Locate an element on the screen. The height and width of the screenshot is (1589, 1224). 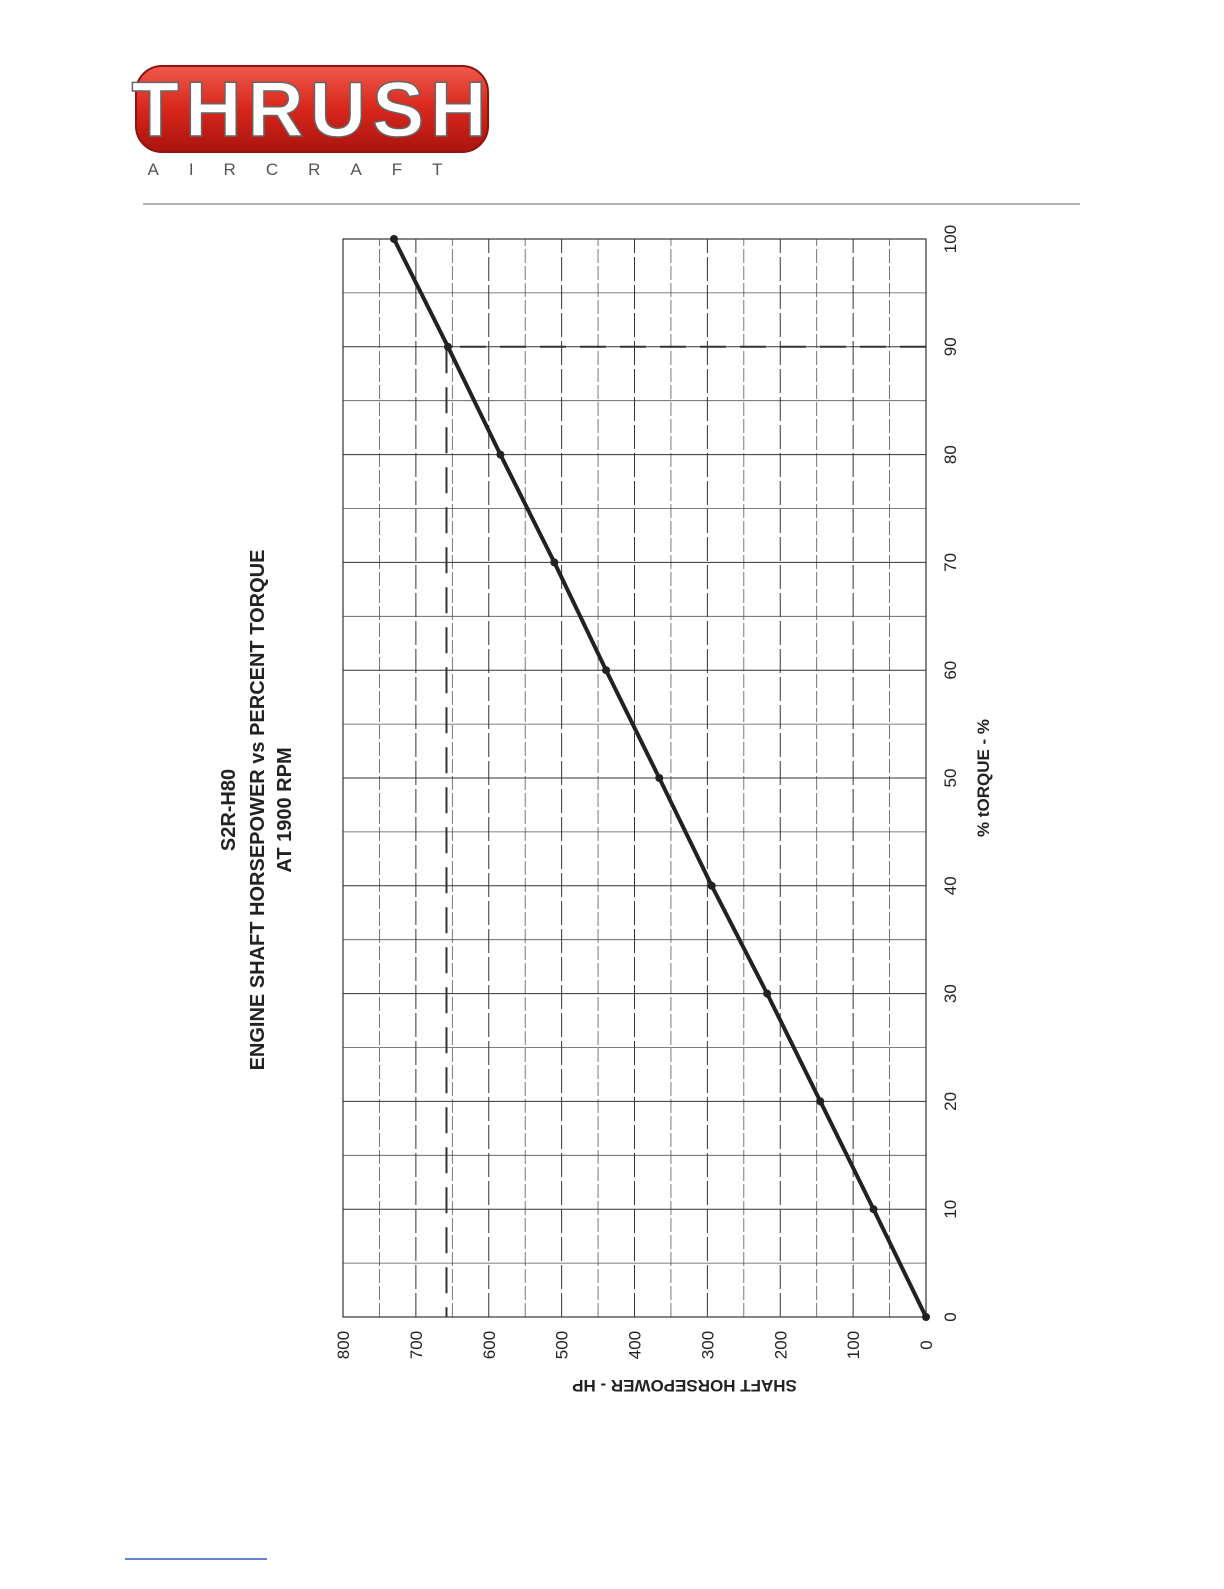
y-tick-label: 500 is located at coordinates (562, 1345).